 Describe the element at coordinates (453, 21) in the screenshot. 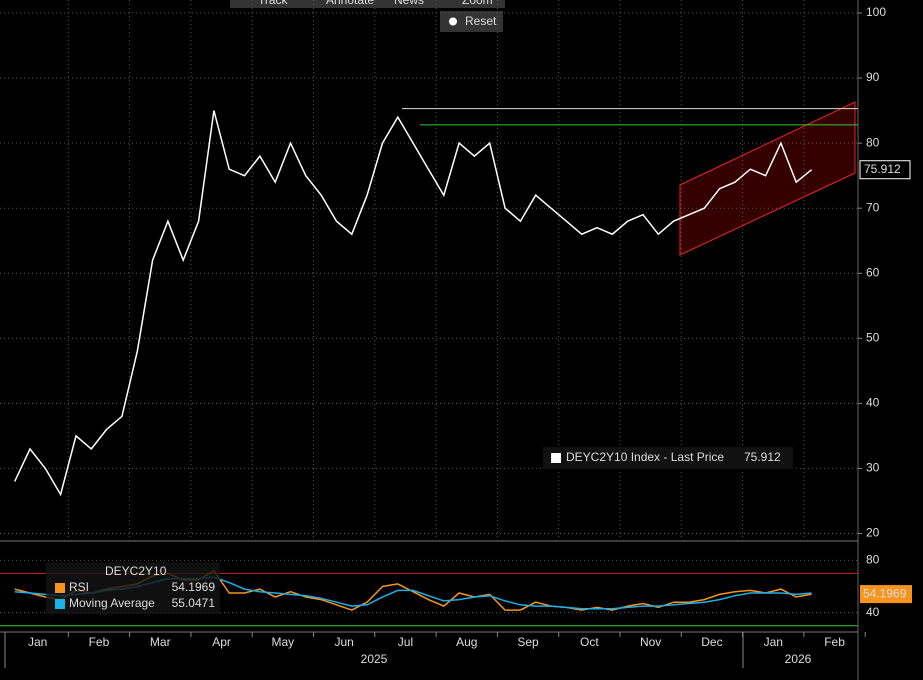

I see `reset-icon` at that location.